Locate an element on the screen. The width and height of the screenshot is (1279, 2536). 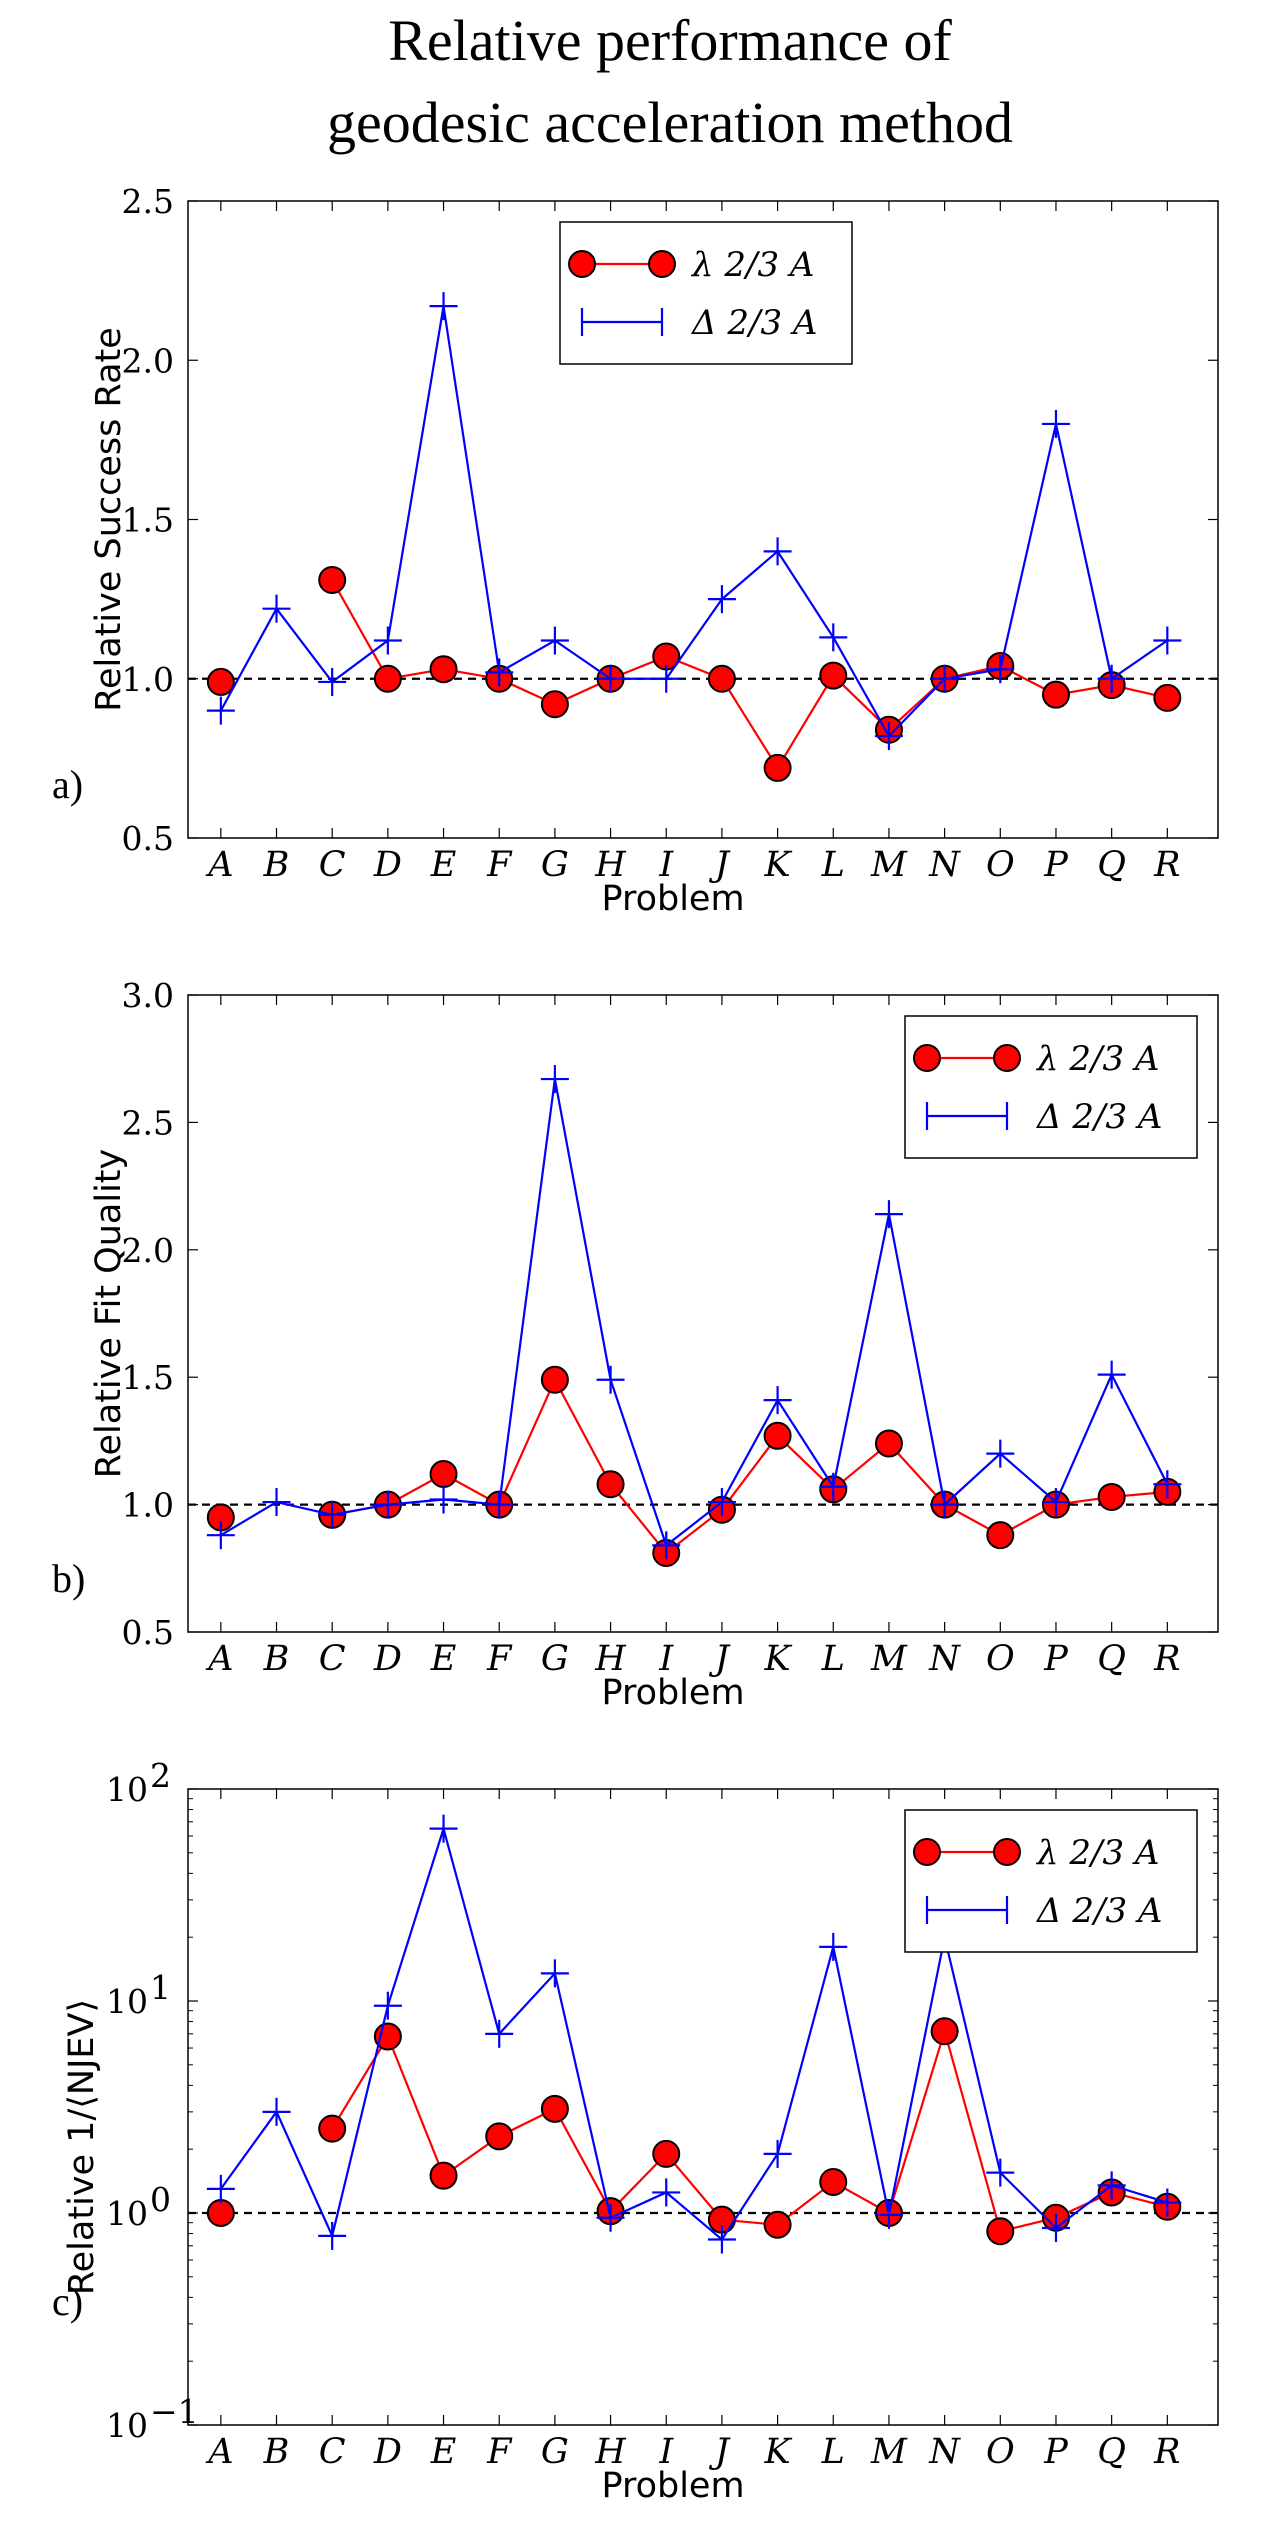
y-tick-label: 2.0 is located at coordinates (148, 1250).